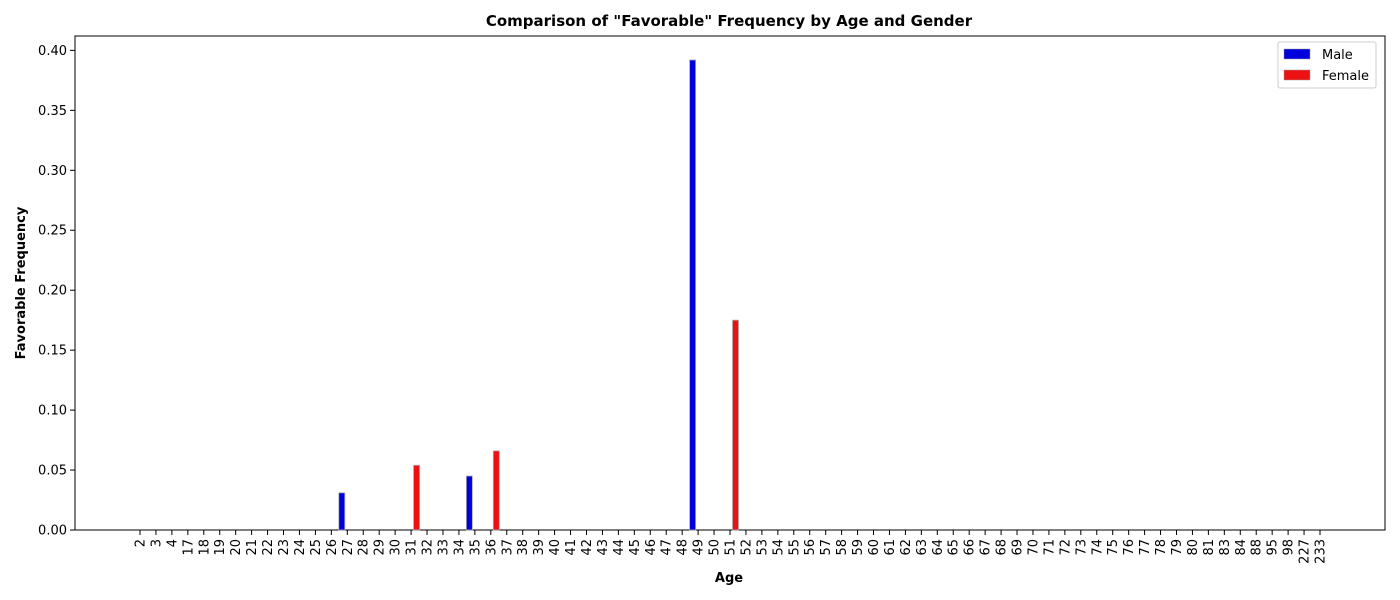 This screenshot has height=600, width=1400. What do you see at coordinates (858, 547) in the screenshot?
I see `x-tick-label: 59` at bounding box center [858, 547].